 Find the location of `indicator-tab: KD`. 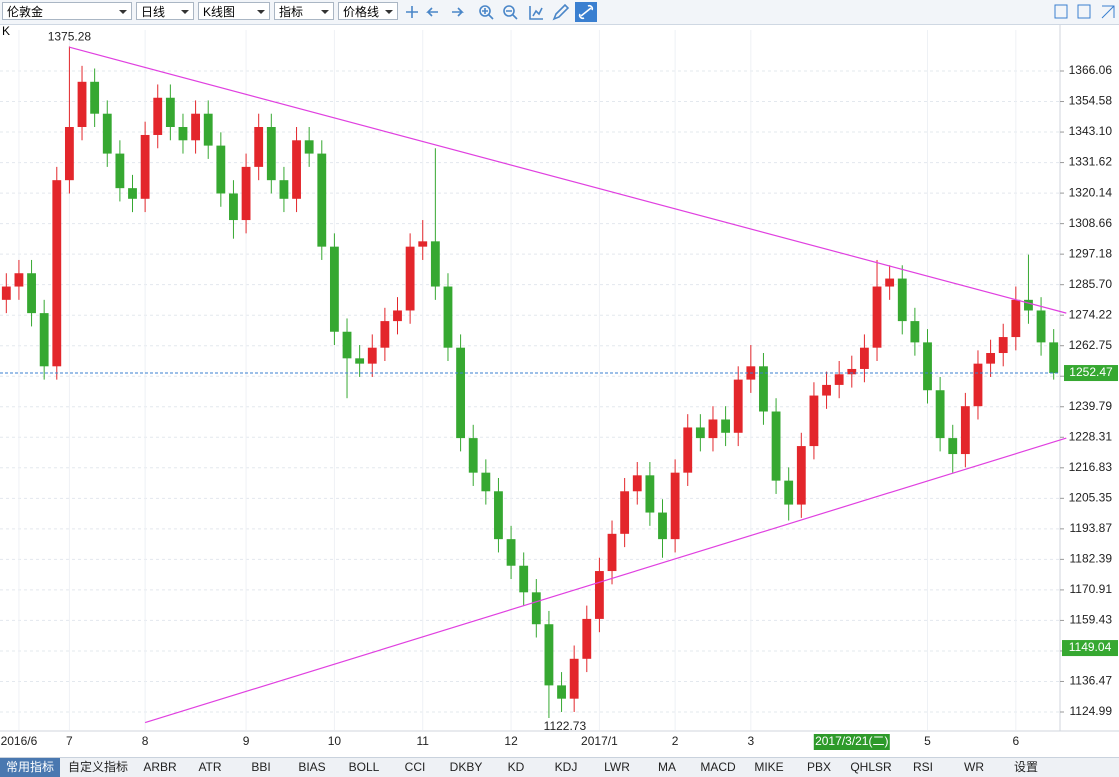

indicator-tab: KD is located at coordinates (516, 767).